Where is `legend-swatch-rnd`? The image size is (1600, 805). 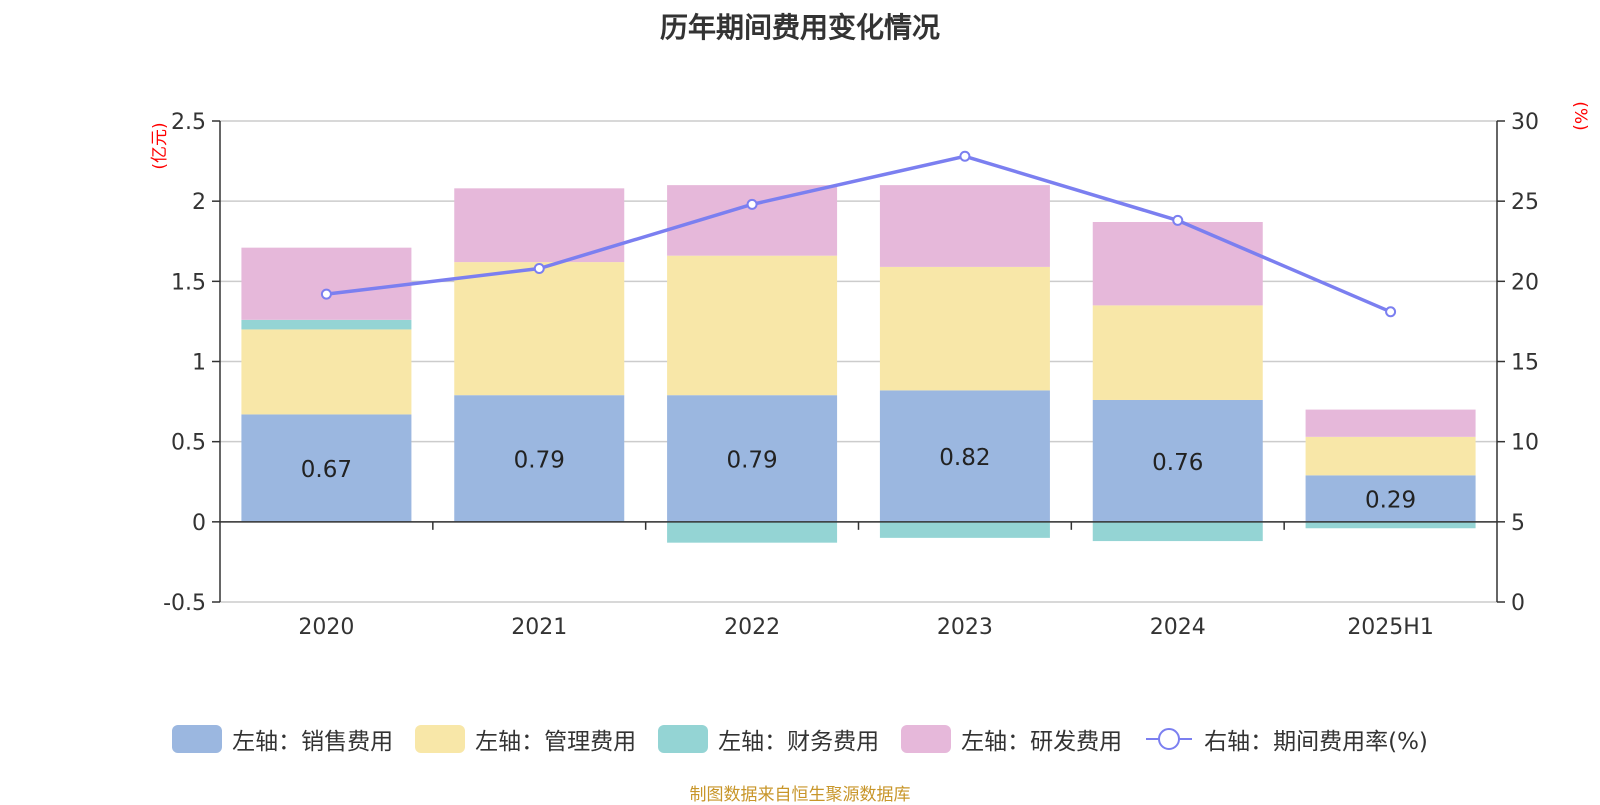
legend-swatch-rnd is located at coordinates (926, 739).